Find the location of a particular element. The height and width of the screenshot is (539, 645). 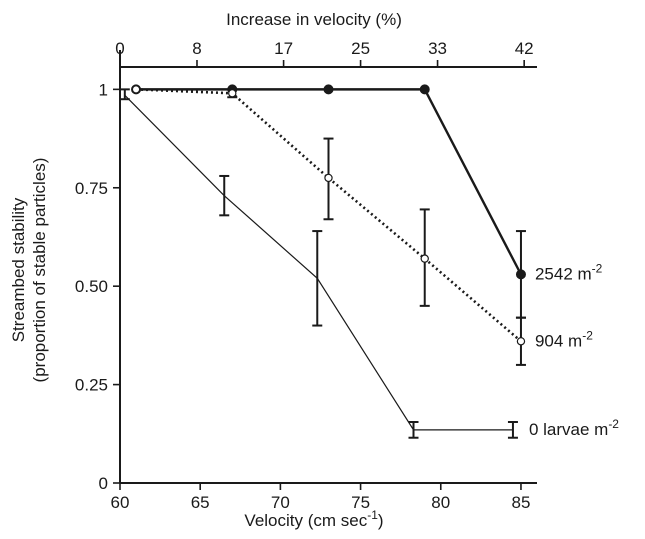

y-tick-label: 1 is located at coordinates (103, 89).